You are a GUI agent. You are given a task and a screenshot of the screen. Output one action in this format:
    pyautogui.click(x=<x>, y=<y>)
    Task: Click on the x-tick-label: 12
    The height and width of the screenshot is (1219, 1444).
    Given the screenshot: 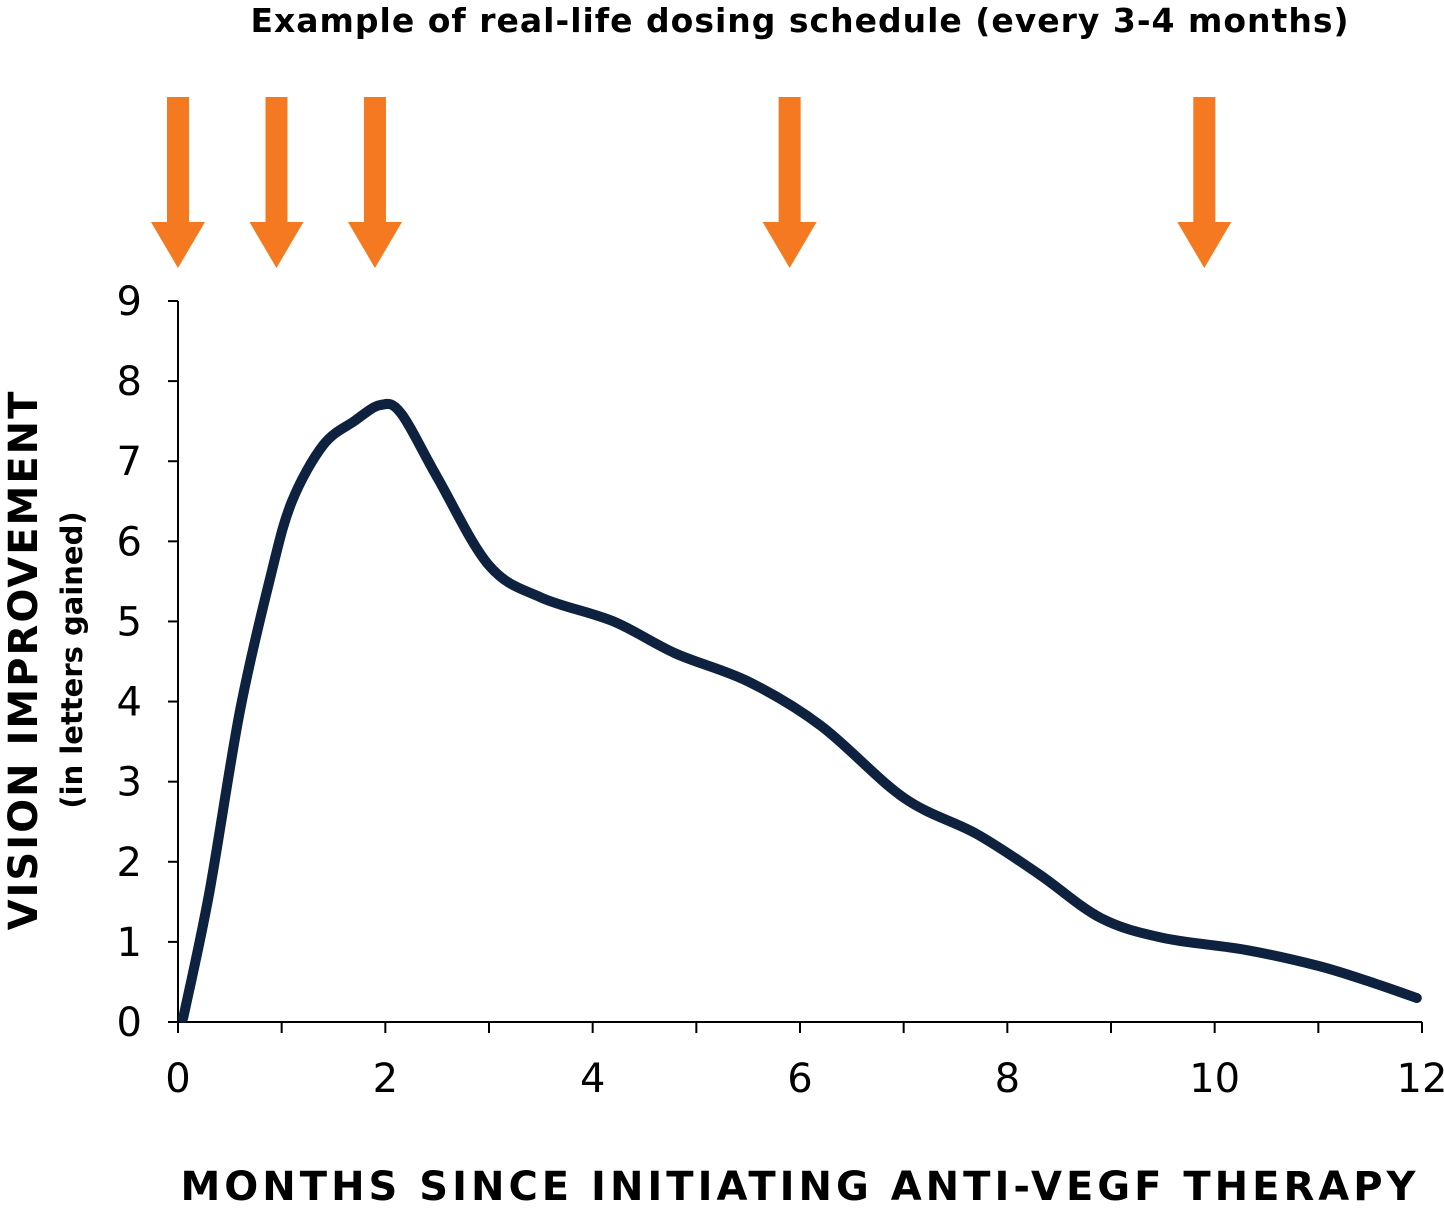 What is the action you would take?
    pyautogui.click(x=1420, y=1079)
    